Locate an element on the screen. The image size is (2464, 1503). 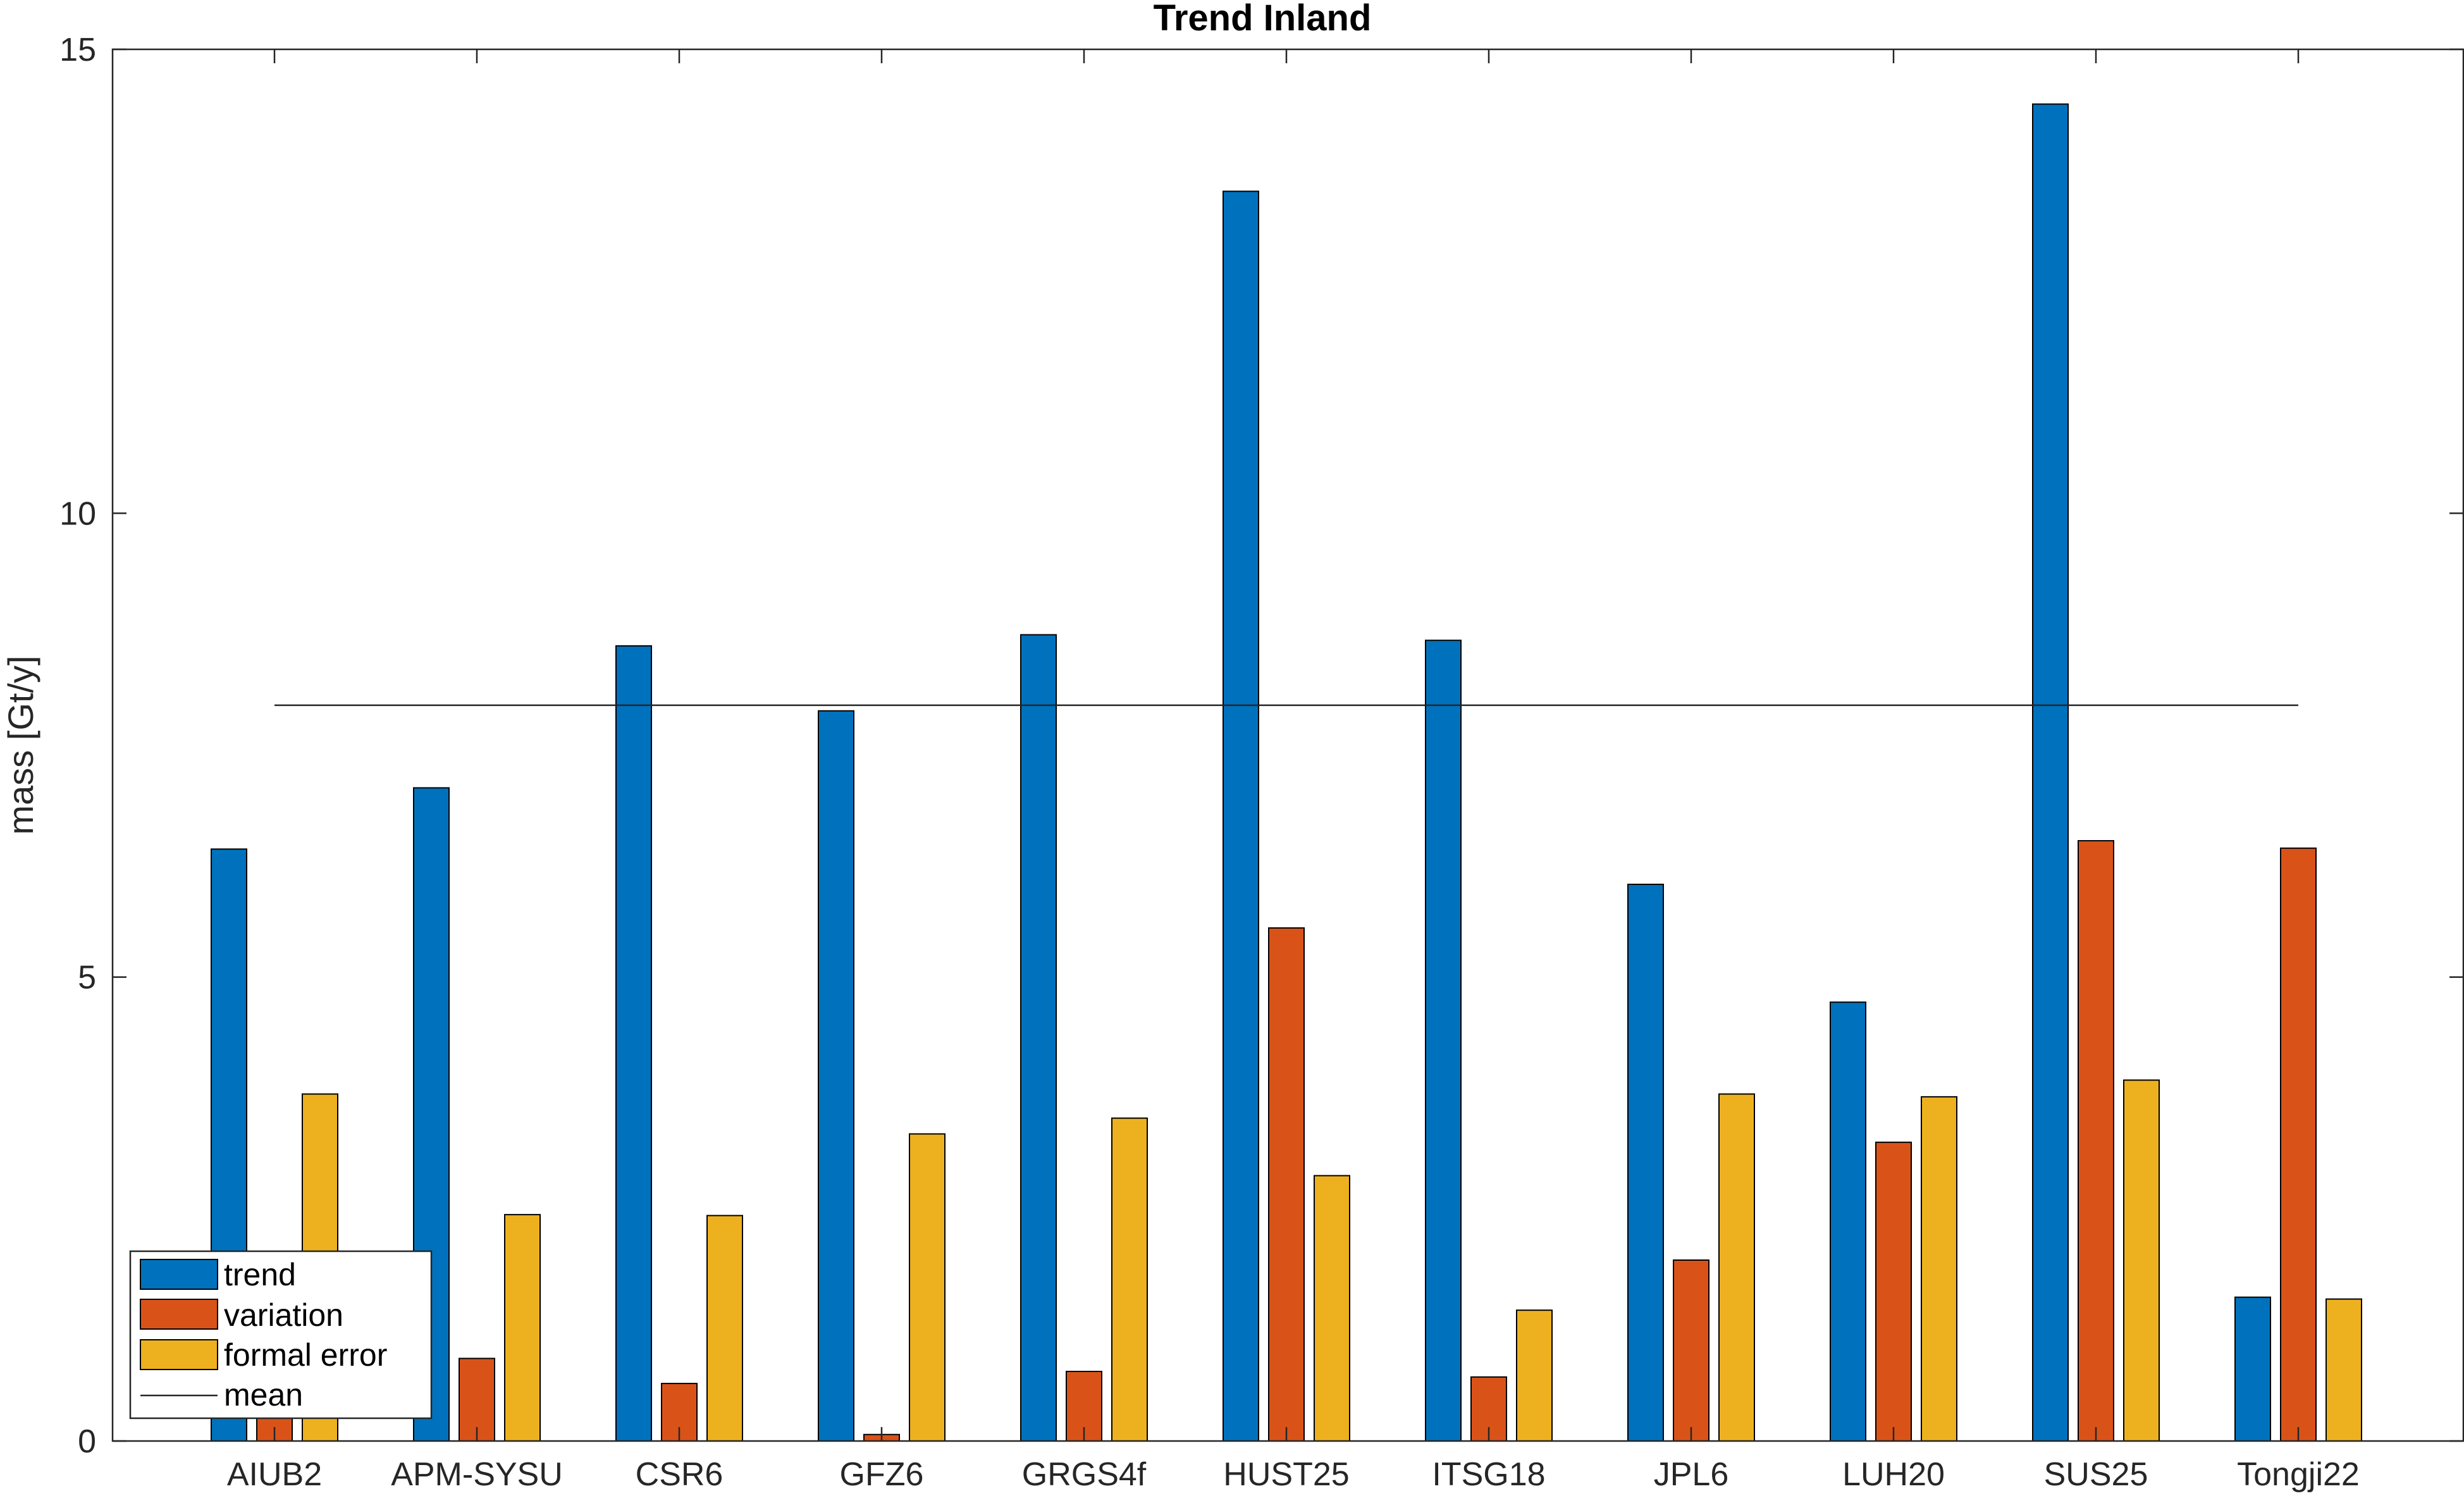
bar-variation-jpl6 is located at coordinates (1691, 1350).